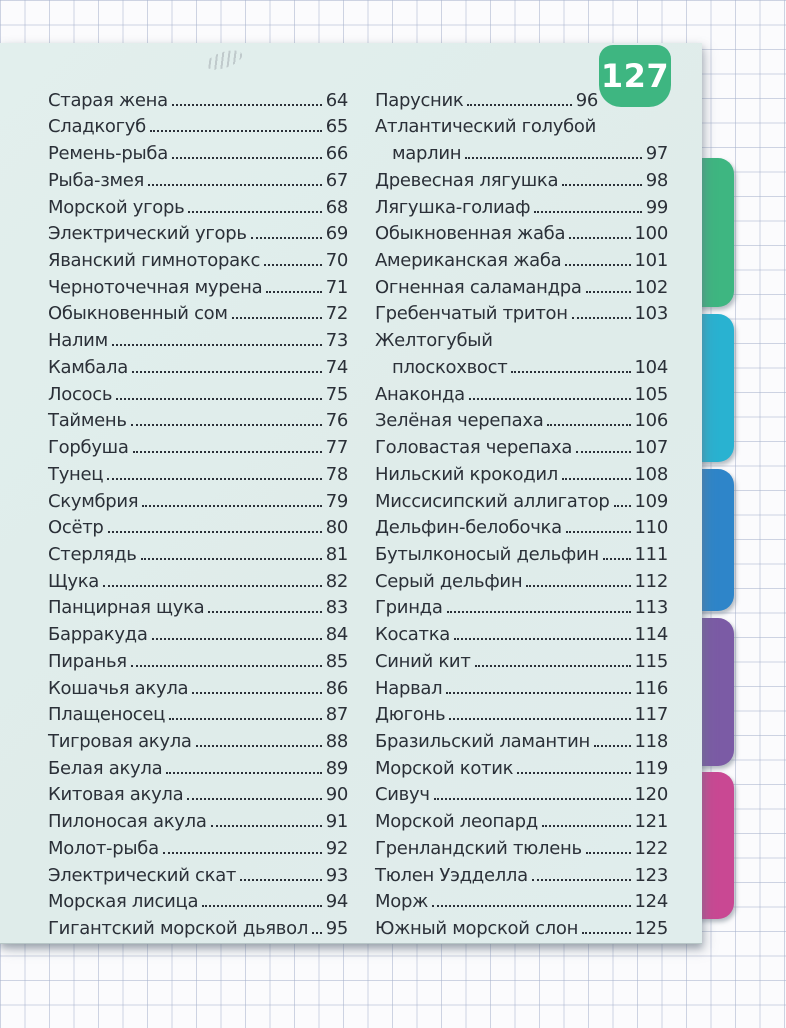 This screenshot has width=786, height=1028. I want to click on entry-title: Парусник, so click(419, 100).